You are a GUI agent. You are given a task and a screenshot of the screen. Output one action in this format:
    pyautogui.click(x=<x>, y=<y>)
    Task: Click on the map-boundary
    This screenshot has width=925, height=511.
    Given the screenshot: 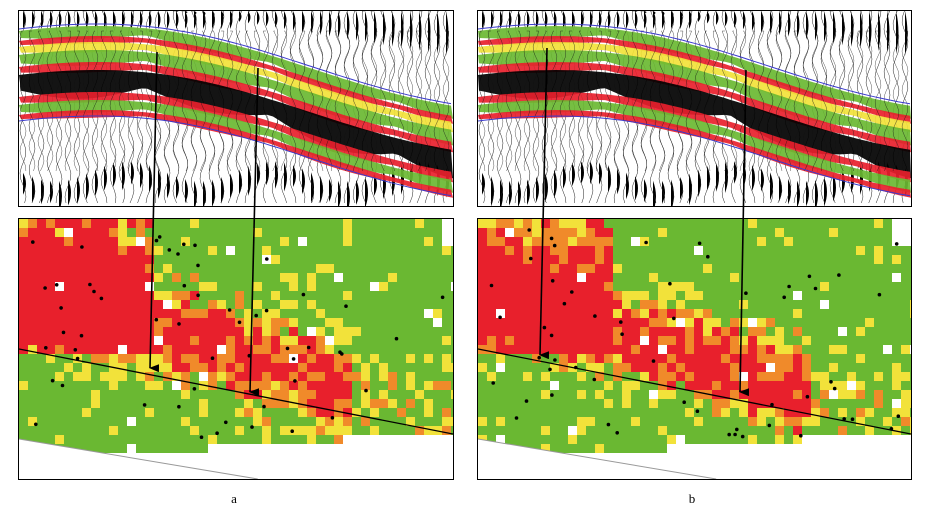 What is the action you would take?
    pyautogui.click(x=597, y=459)
    